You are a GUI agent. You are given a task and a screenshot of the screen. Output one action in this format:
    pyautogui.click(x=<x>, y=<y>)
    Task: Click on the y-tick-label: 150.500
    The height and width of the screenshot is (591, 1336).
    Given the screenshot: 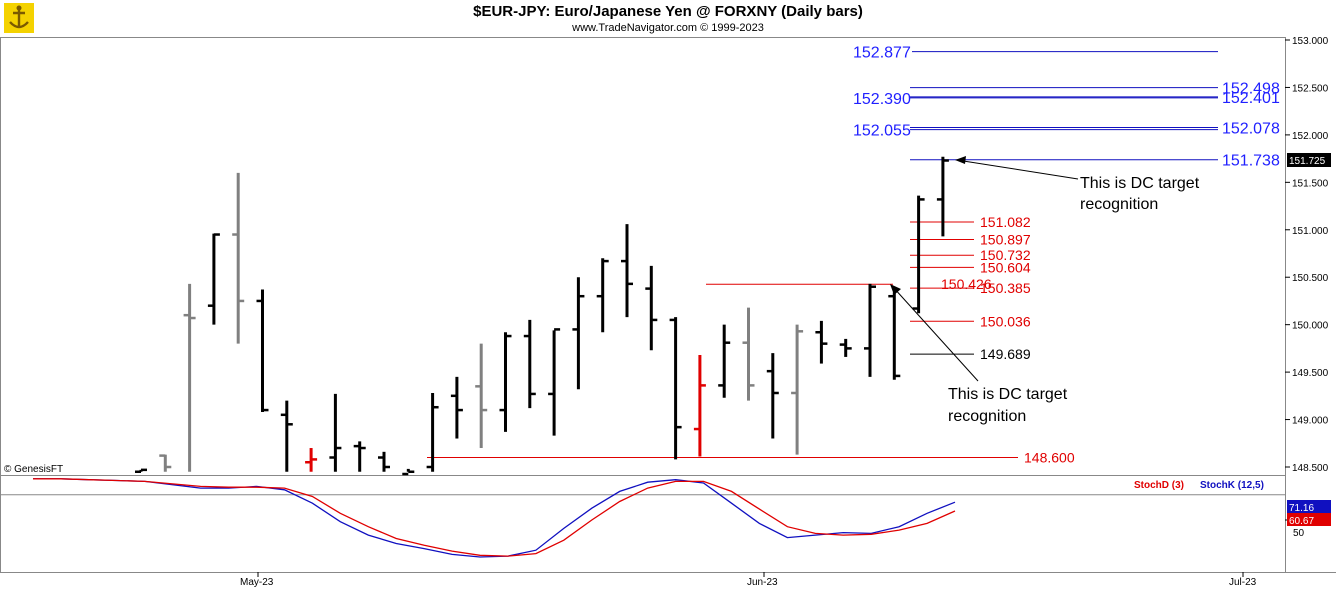 What is the action you would take?
    pyautogui.click(x=1310, y=278)
    